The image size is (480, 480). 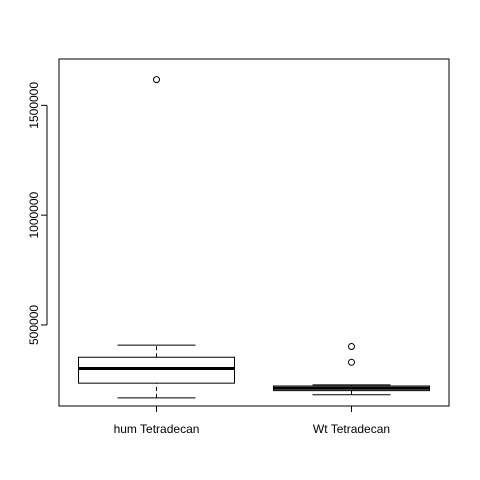 What do you see at coordinates (351, 369) in the screenshot?
I see `box-group` at bounding box center [351, 369].